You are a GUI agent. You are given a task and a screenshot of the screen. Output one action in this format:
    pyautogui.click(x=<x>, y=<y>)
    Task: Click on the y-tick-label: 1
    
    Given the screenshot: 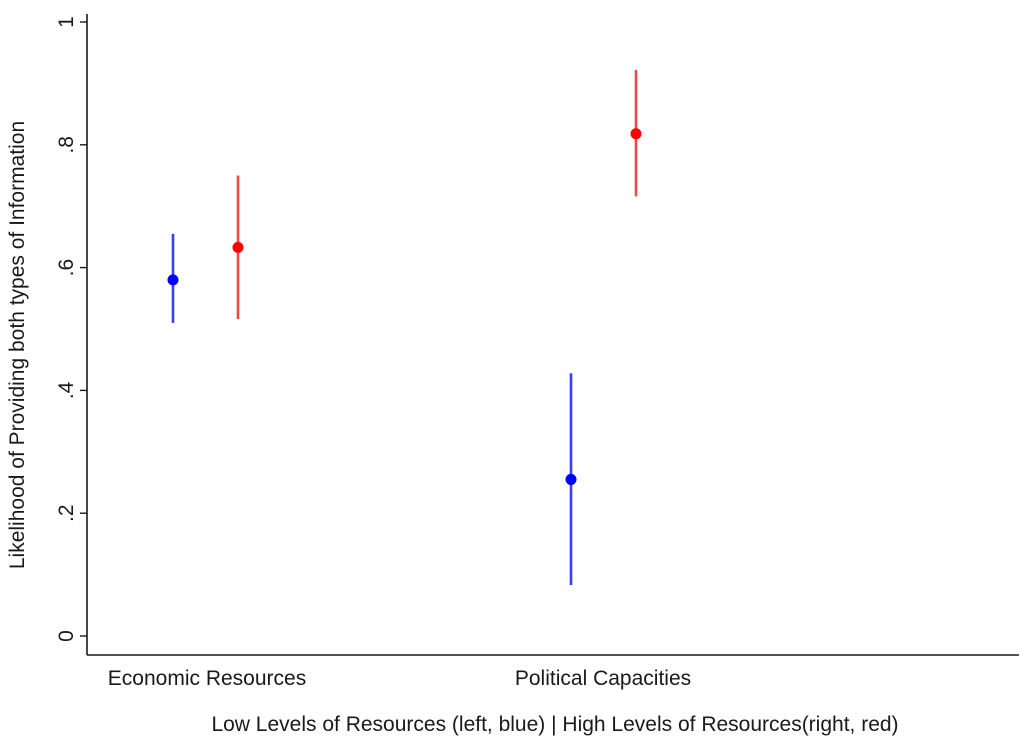 What is the action you would take?
    pyautogui.click(x=66, y=22)
    